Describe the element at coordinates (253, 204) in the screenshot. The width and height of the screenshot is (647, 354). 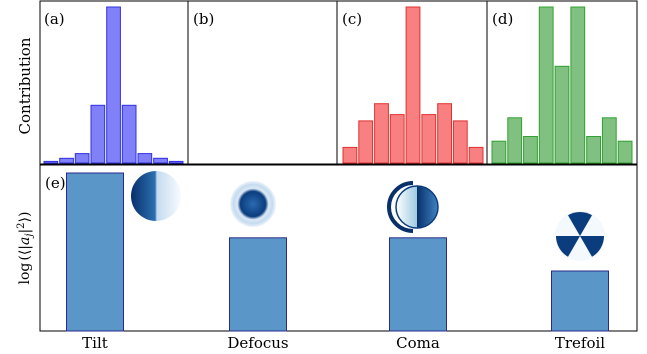
I see `defocus-mode-icon` at that location.